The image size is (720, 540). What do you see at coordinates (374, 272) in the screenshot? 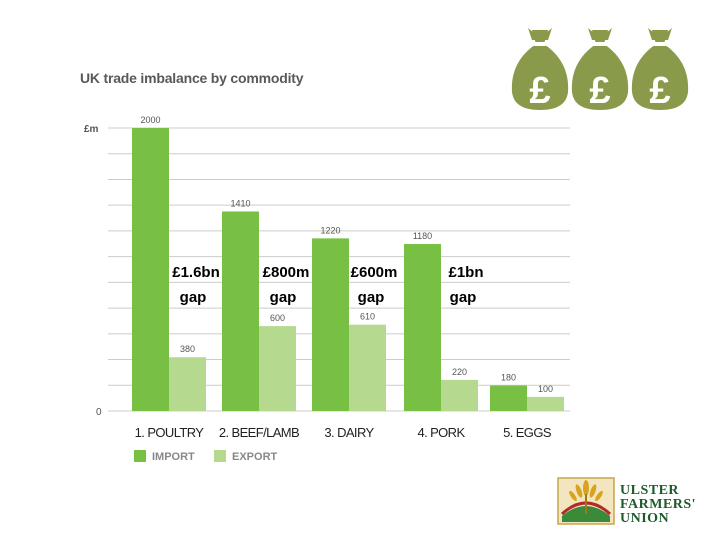
I see `gap-annotation: £600m` at bounding box center [374, 272].